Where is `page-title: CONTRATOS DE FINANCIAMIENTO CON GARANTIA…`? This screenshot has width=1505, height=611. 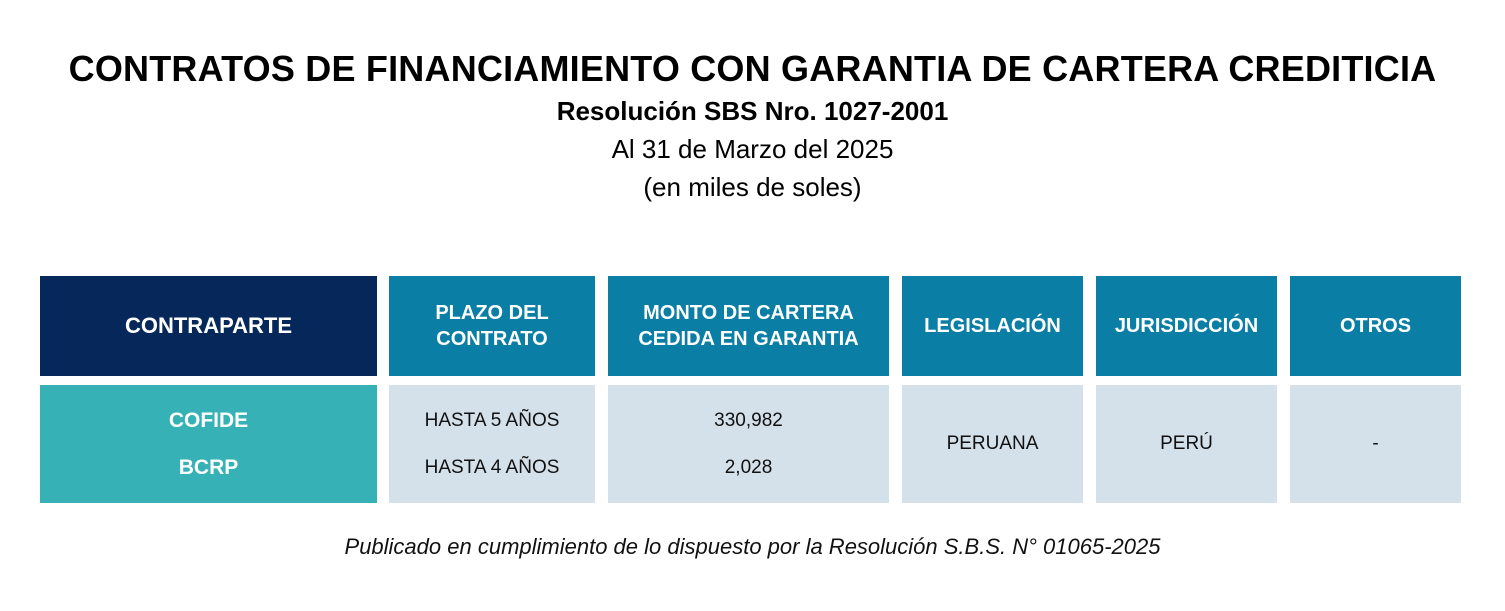
page-title: CONTRATOS DE FINANCIAMIENTO CON GARANTIA… is located at coordinates (752, 68).